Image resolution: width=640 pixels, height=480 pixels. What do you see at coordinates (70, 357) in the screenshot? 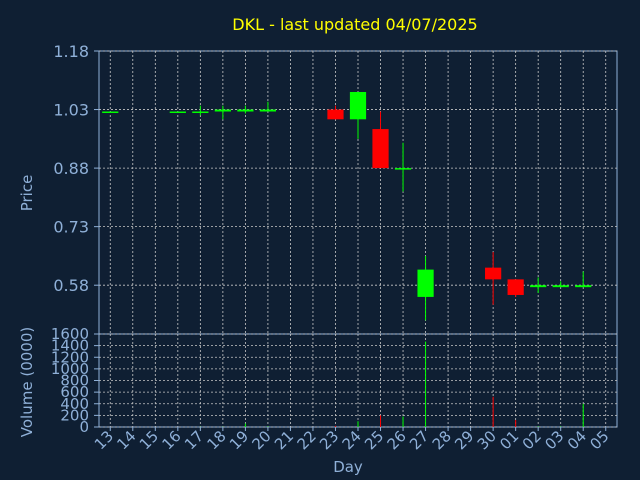
I see `volume-tick-label: 1200` at bounding box center [70, 357].